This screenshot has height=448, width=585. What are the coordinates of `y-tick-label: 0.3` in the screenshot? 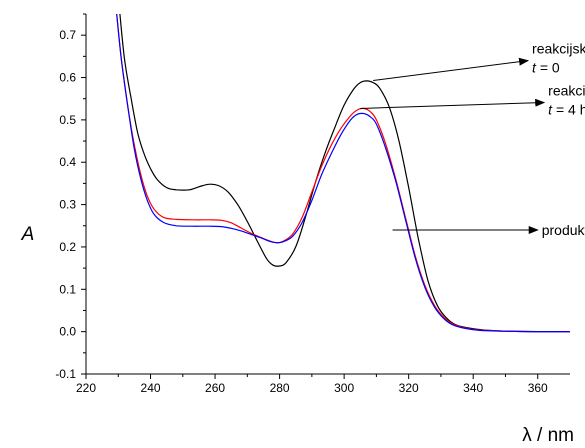 It's located at (67, 205).